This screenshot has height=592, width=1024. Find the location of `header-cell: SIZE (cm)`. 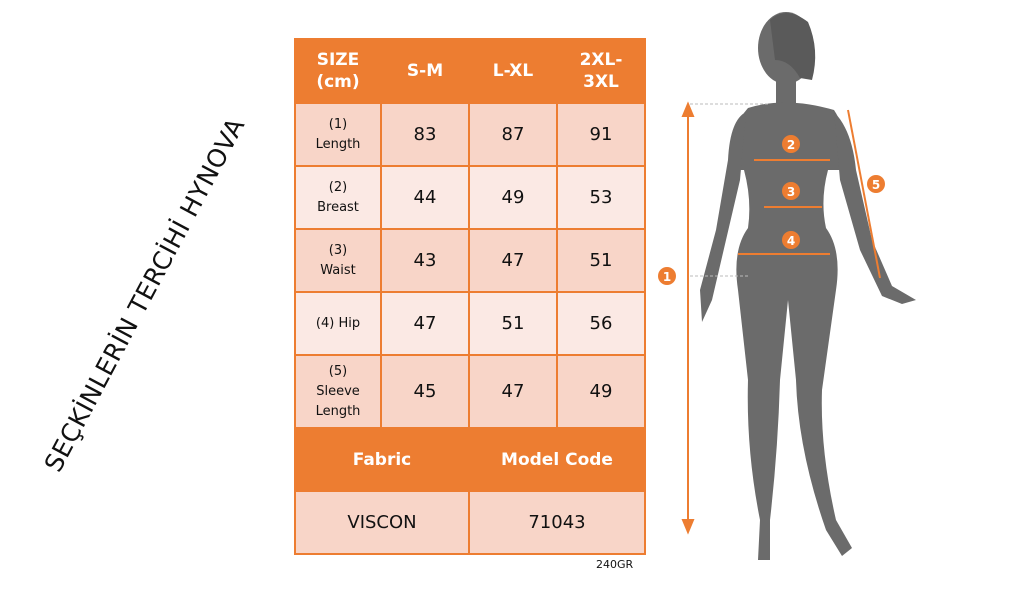

header-cell: SIZE (cm) is located at coordinates (338, 71).